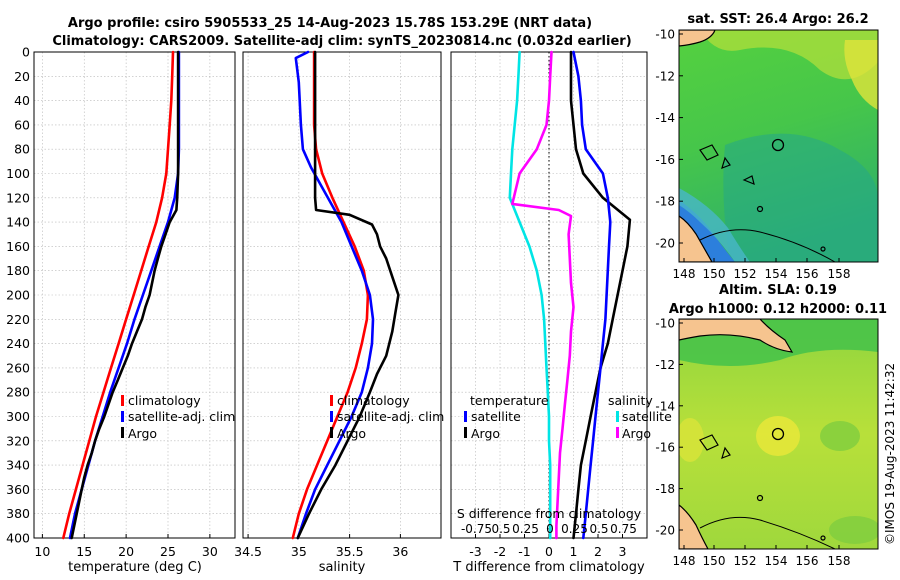 This screenshot has width=900, height=580. Describe the element at coordinates (22, 124) in the screenshot. I see `depth-tick-label: 60` at that location.